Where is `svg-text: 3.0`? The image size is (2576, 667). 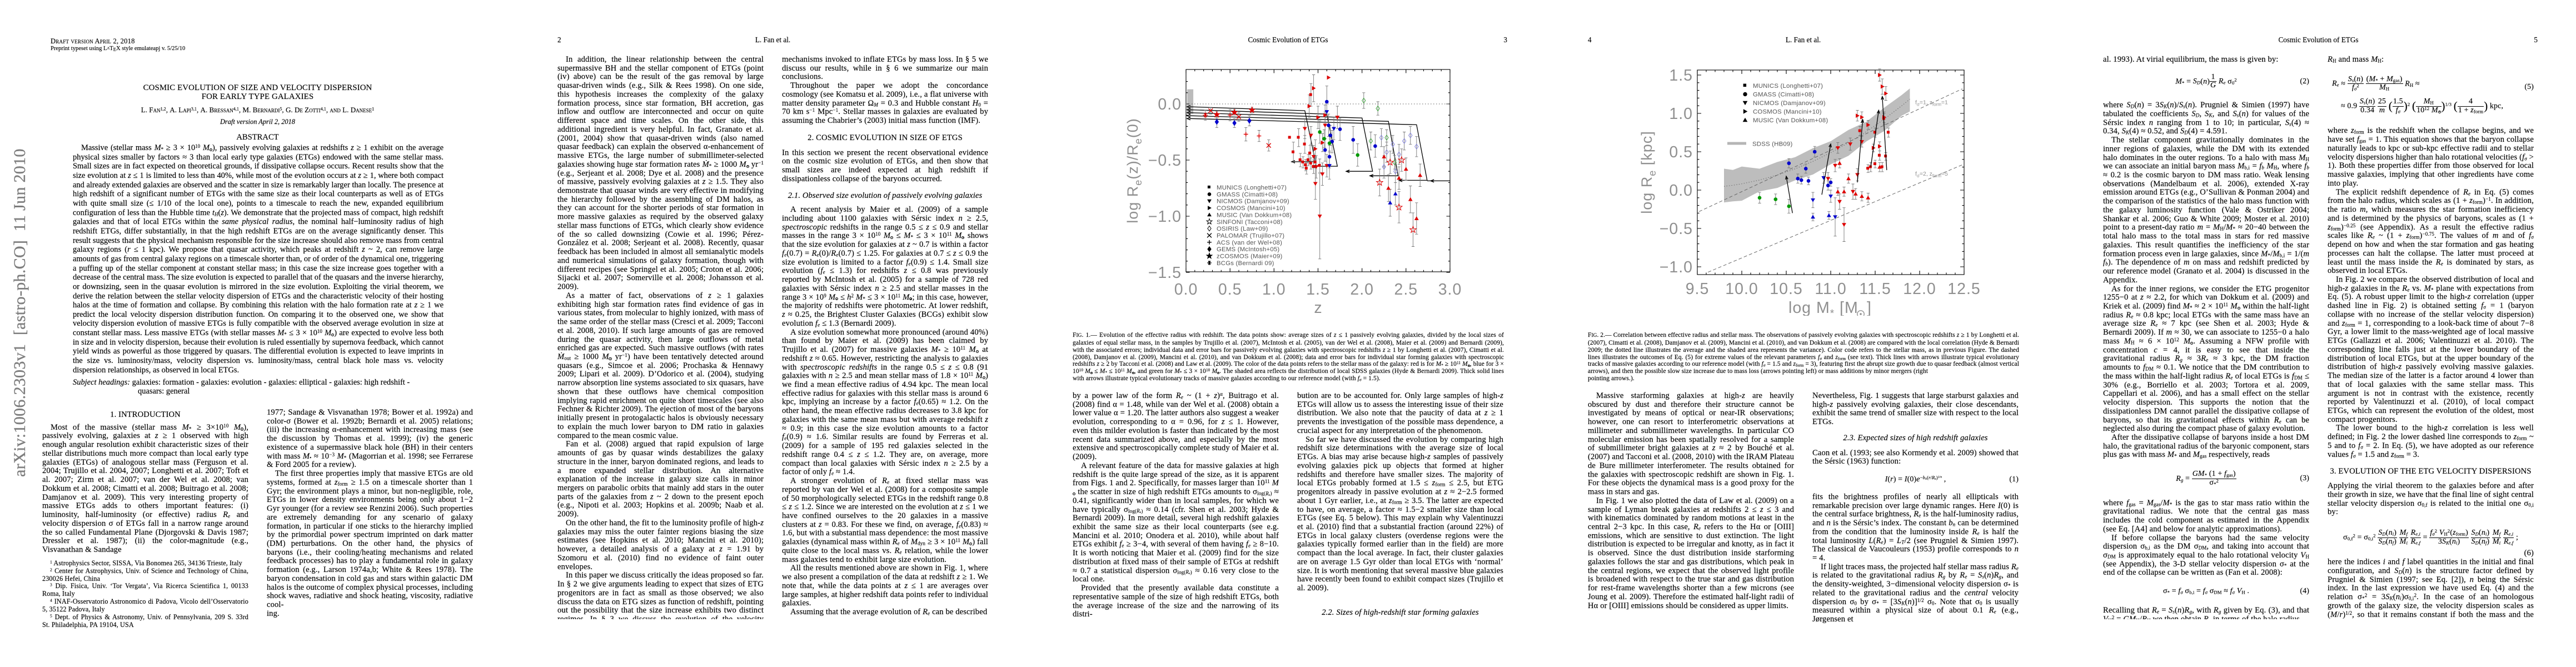 svg-text: 3.0 is located at coordinates (1450, 289).